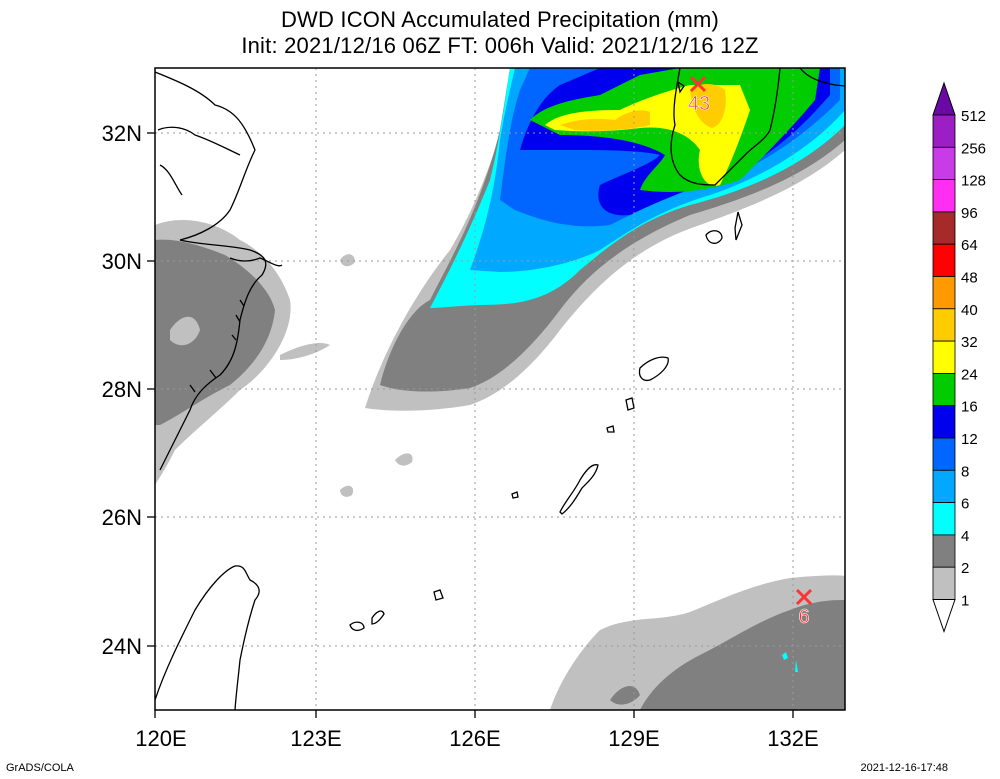 The image size is (1000, 779). I want to click on colorbar-level-label: 12, so click(969, 439).